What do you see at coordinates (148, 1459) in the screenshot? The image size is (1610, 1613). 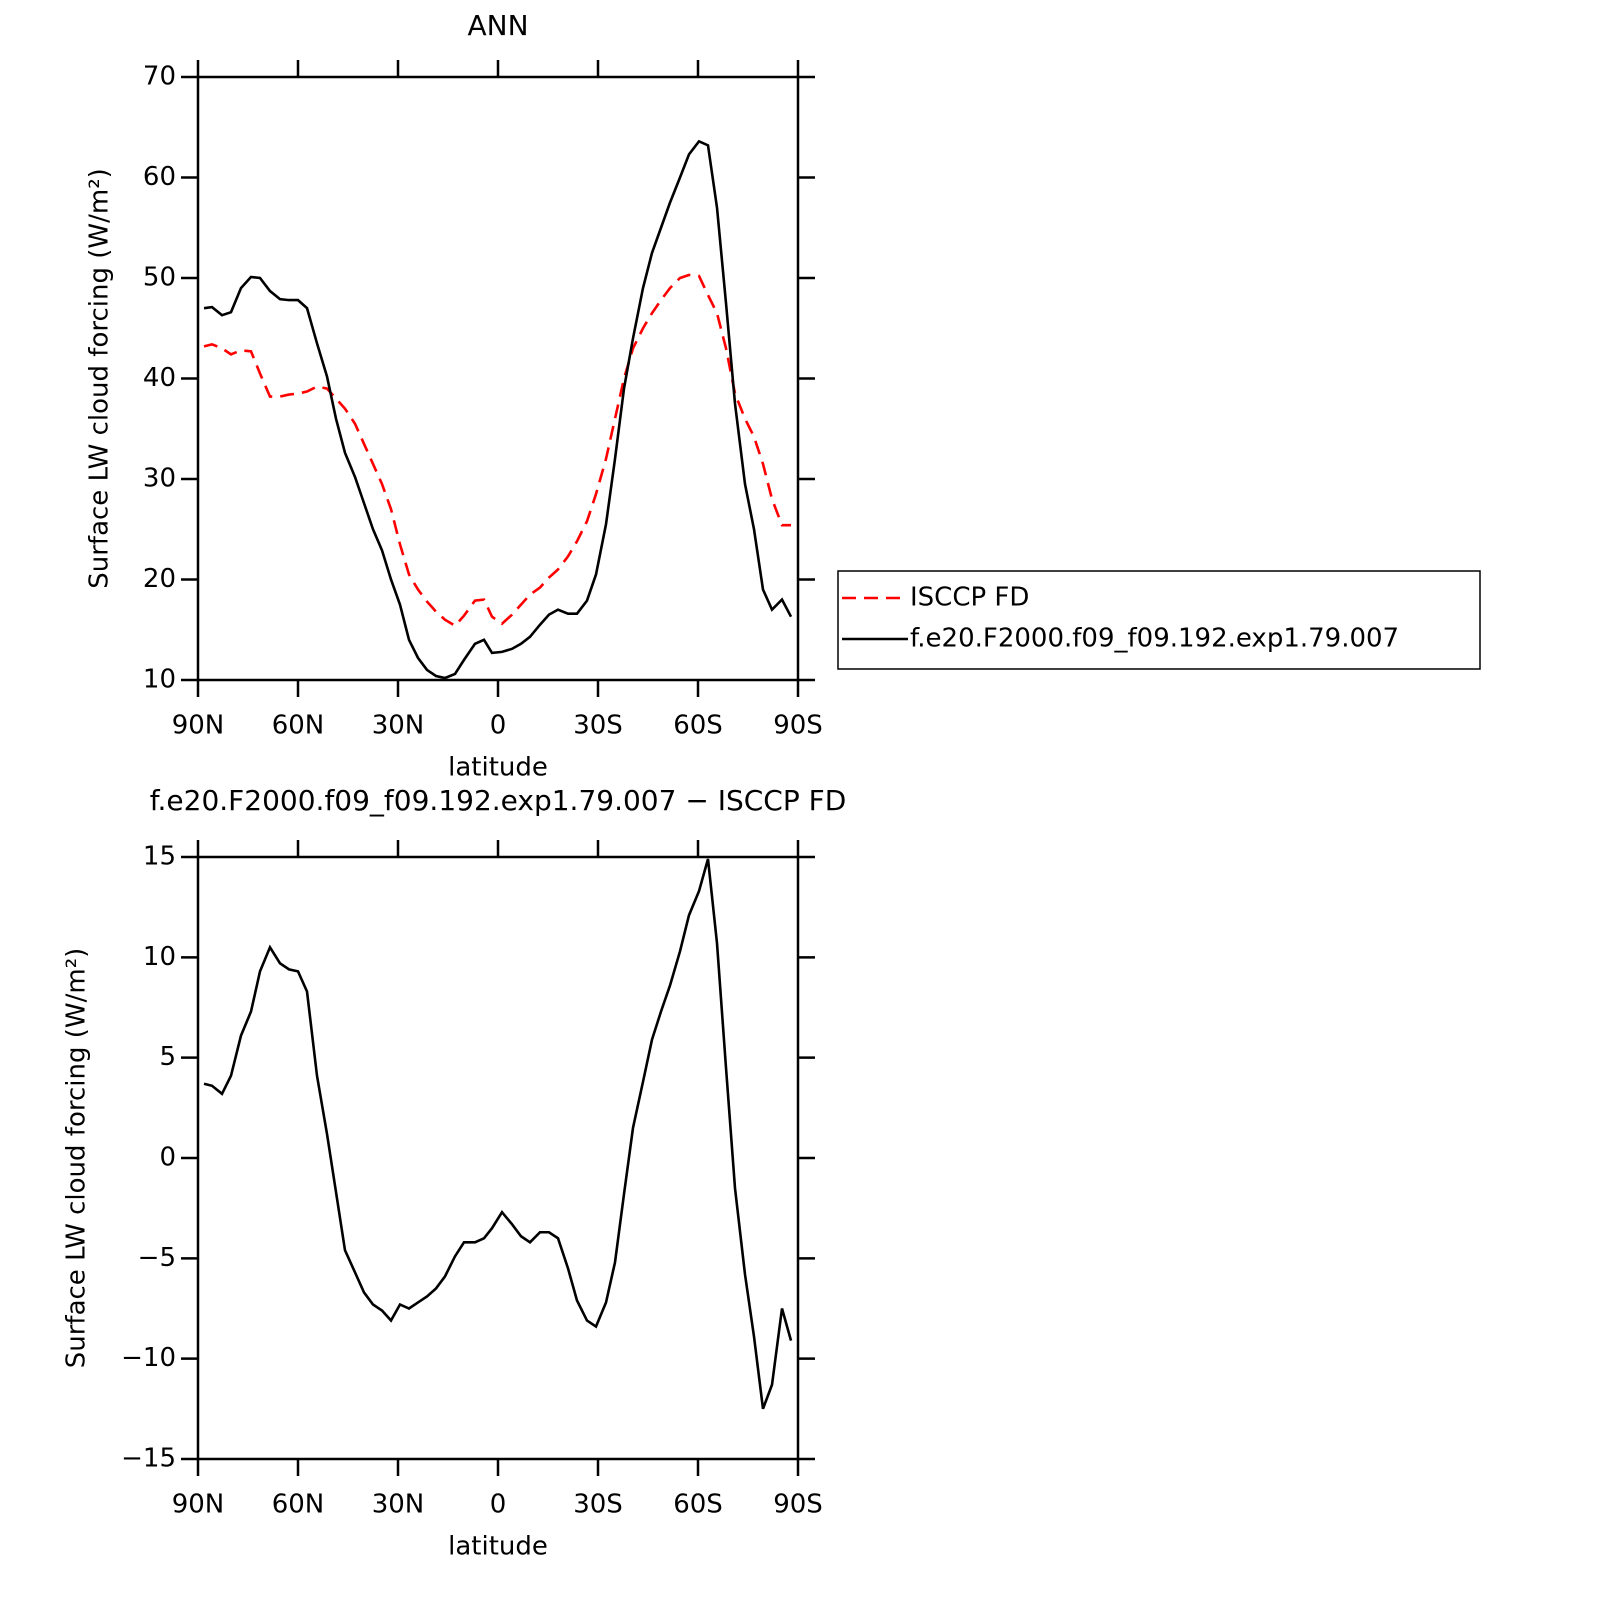 I see `y-tick-label: −15` at bounding box center [148, 1459].